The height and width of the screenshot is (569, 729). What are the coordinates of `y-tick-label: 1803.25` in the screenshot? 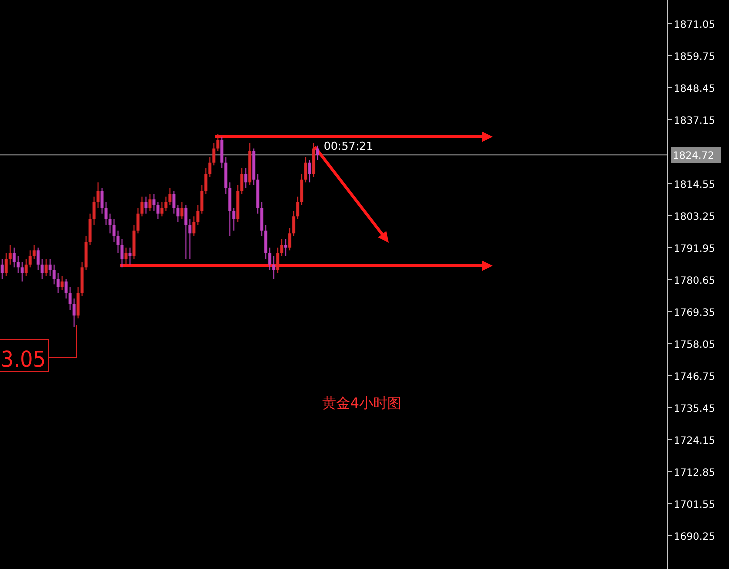 It's located at (695, 217).